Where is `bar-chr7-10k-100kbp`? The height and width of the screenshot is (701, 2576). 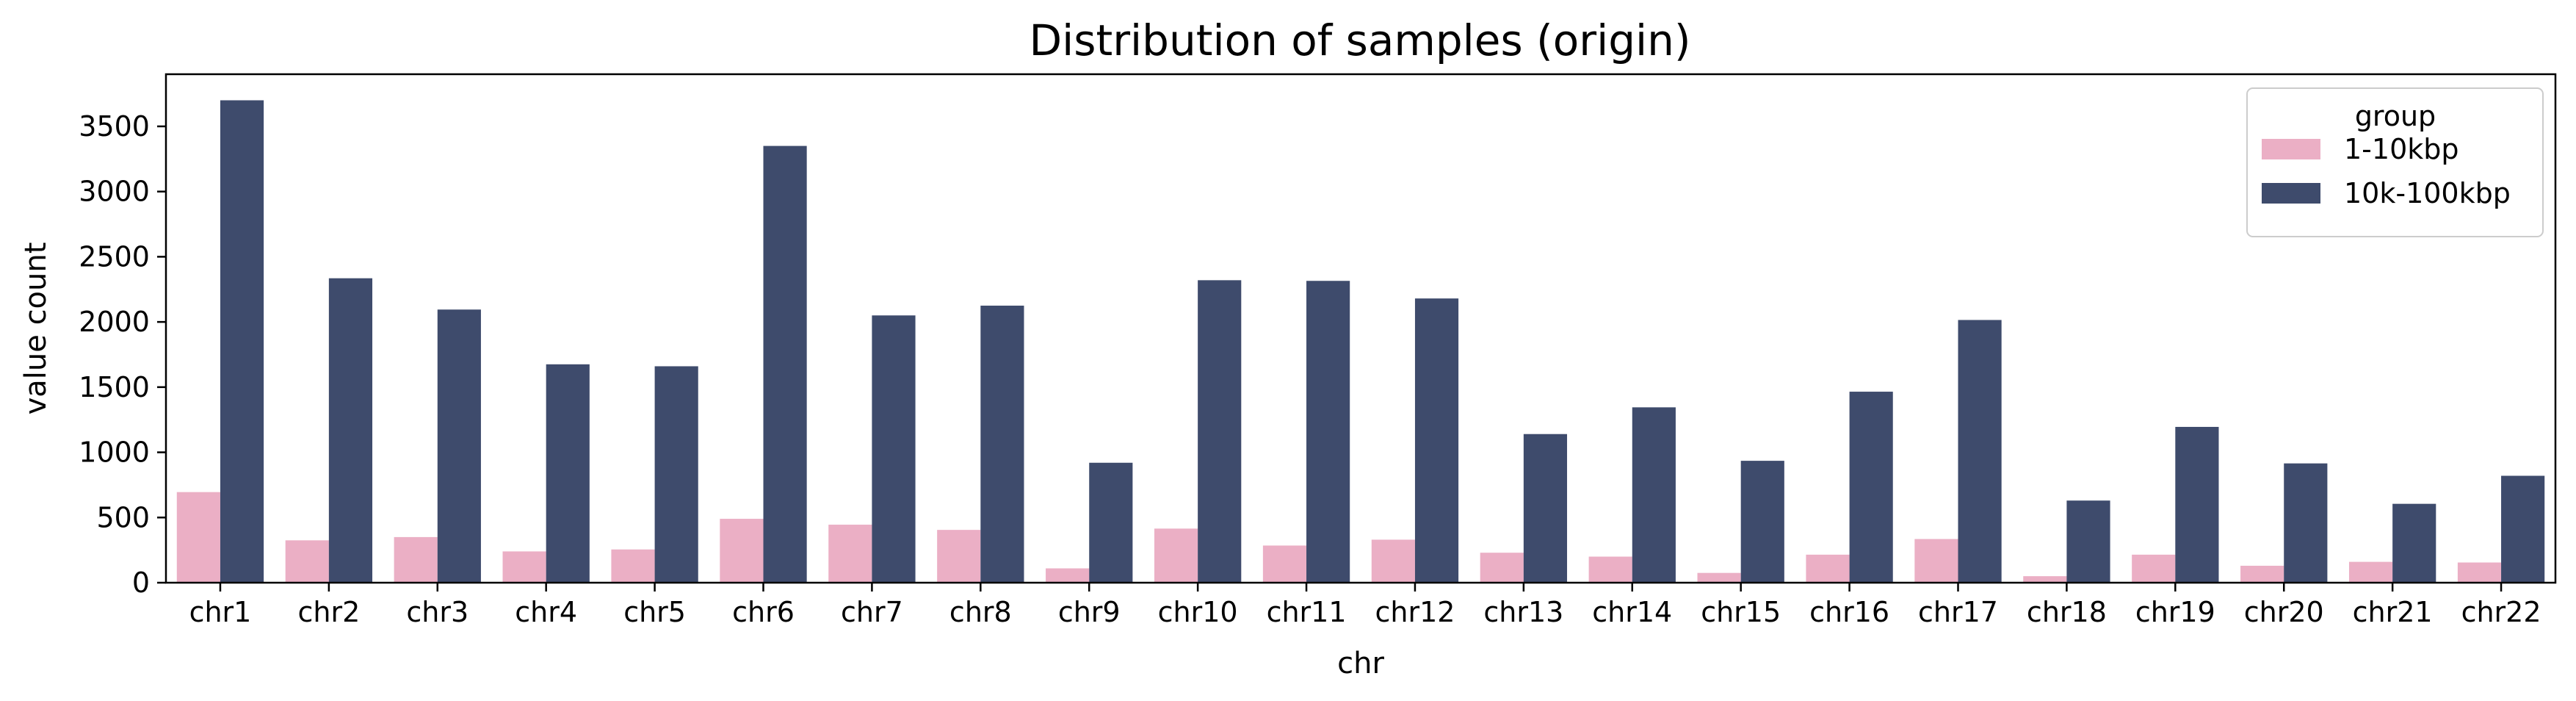
bar-chr7-10k-100kbp is located at coordinates (894, 449).